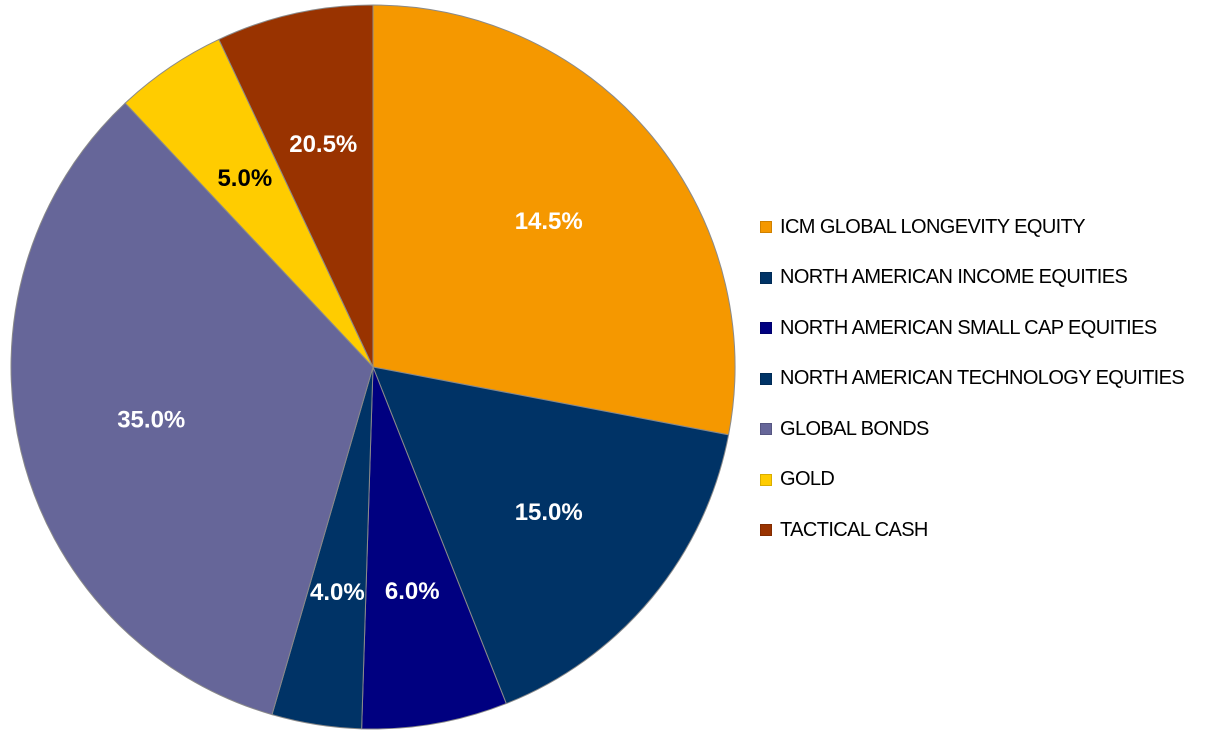 This screenshot has width=1231, height=735. Describe the element at coordinates (244, 178) in the screenshot. I see `slice-data-label: 5.0%` at that location.